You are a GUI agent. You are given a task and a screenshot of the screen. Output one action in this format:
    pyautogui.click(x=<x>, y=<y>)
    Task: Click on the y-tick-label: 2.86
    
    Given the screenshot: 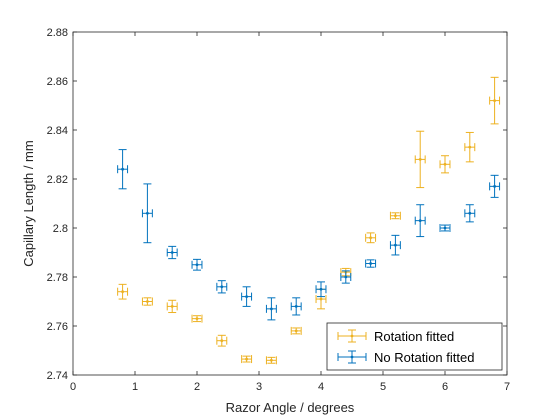 What is the action you would take?
    pyautogui.click(x=57, y=82)
    